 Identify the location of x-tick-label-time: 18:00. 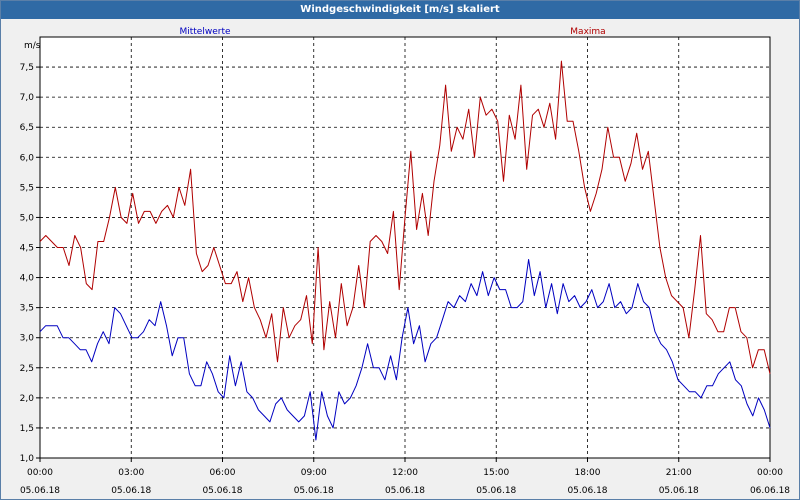
(588, 473).